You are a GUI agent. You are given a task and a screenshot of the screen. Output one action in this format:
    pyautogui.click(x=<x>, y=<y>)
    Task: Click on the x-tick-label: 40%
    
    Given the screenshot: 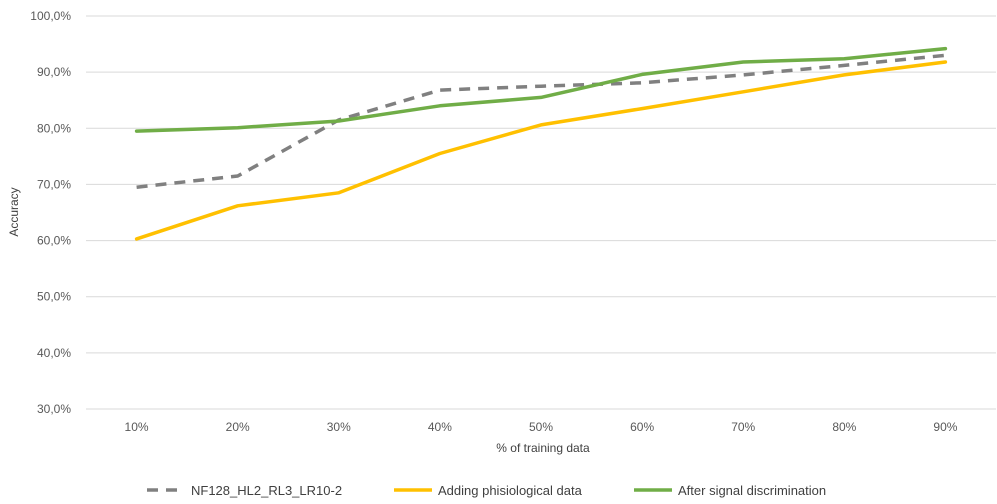 What is the action you would take?
    pyautogui.click(x=440, y=427)
    